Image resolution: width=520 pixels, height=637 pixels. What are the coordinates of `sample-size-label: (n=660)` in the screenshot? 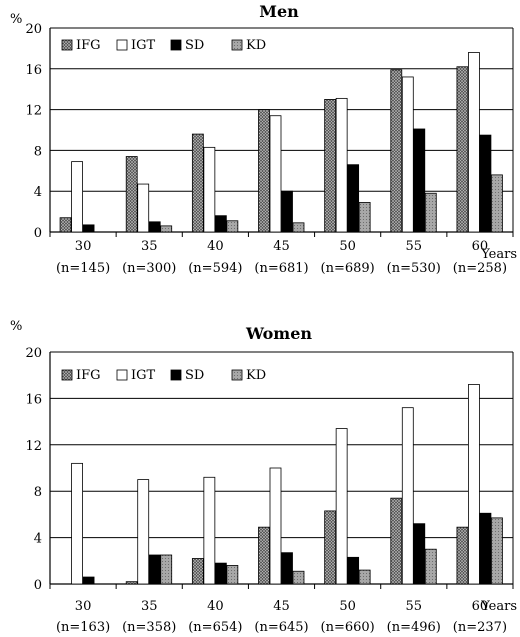 It's located at (348, 627).